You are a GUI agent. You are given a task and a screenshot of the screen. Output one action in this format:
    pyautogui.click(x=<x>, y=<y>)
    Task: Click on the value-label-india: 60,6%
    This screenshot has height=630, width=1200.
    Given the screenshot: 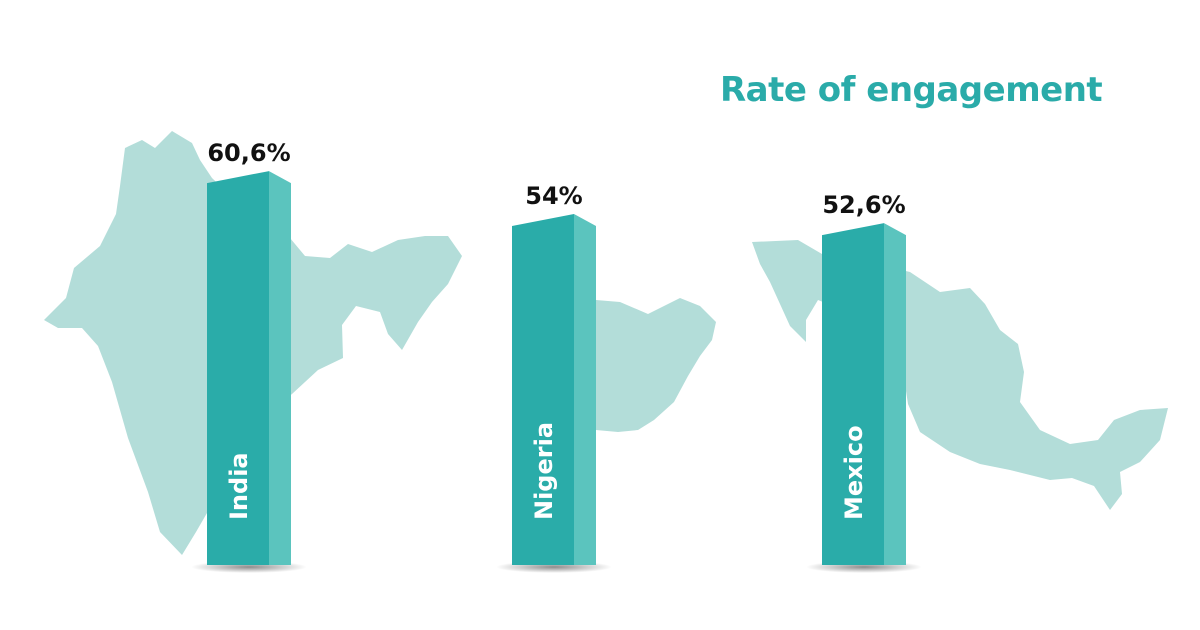 What is the action you would take?
    pyautogui.click(x=248, y=153)
    